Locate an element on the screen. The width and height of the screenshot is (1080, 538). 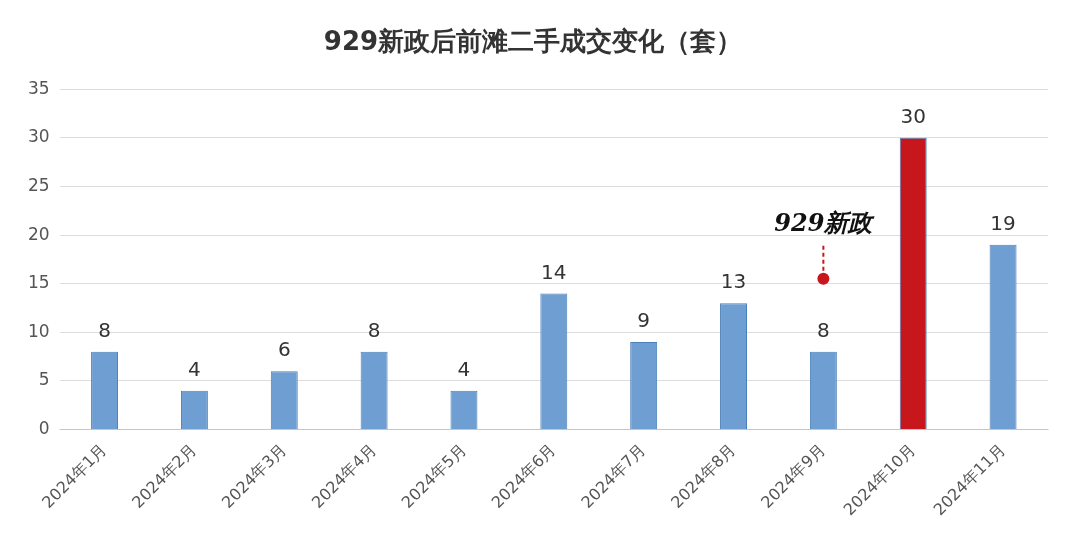
y-tick-label: 35 is located at coordinates (38, 87).